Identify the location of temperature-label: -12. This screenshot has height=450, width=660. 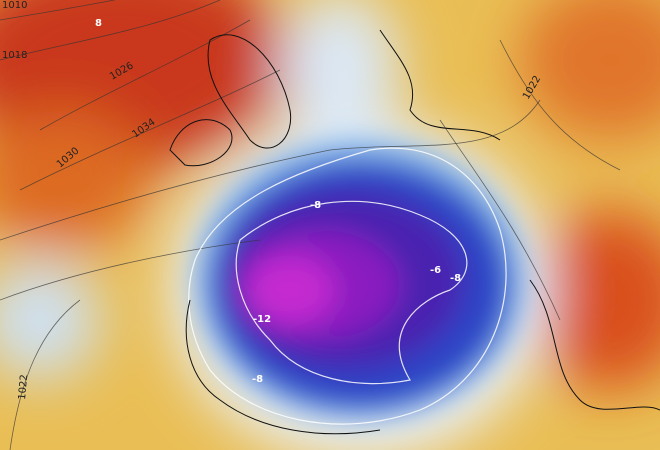
(262, 319).